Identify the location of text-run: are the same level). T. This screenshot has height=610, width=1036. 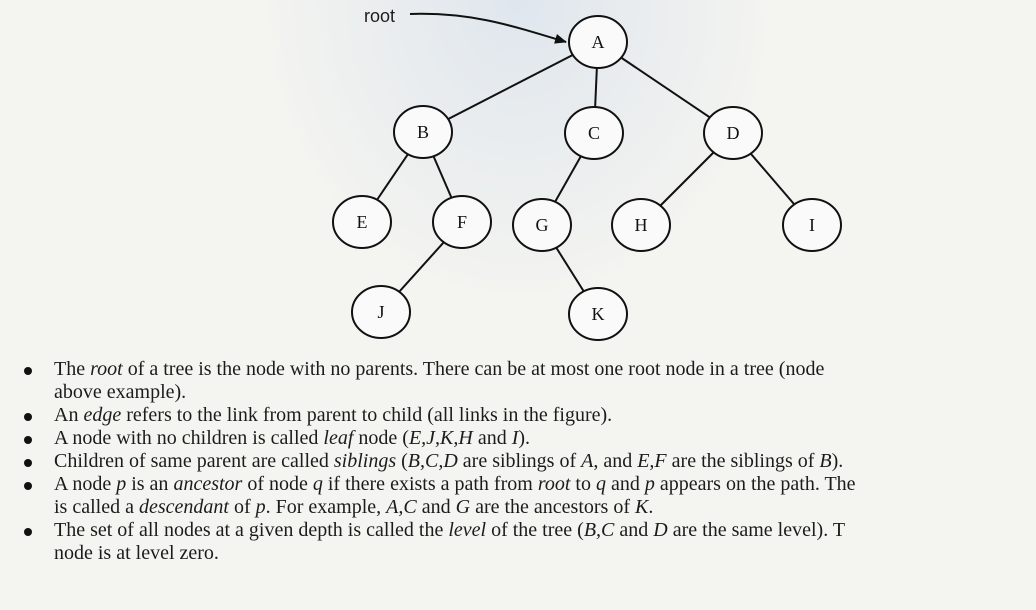
(756, 530).